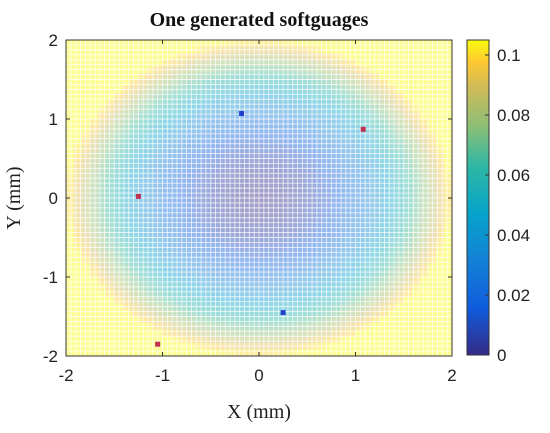 The height and width of the screenshot is (433, 550). I want to click on y-axis-label: Y (mm), so click(14, 197).